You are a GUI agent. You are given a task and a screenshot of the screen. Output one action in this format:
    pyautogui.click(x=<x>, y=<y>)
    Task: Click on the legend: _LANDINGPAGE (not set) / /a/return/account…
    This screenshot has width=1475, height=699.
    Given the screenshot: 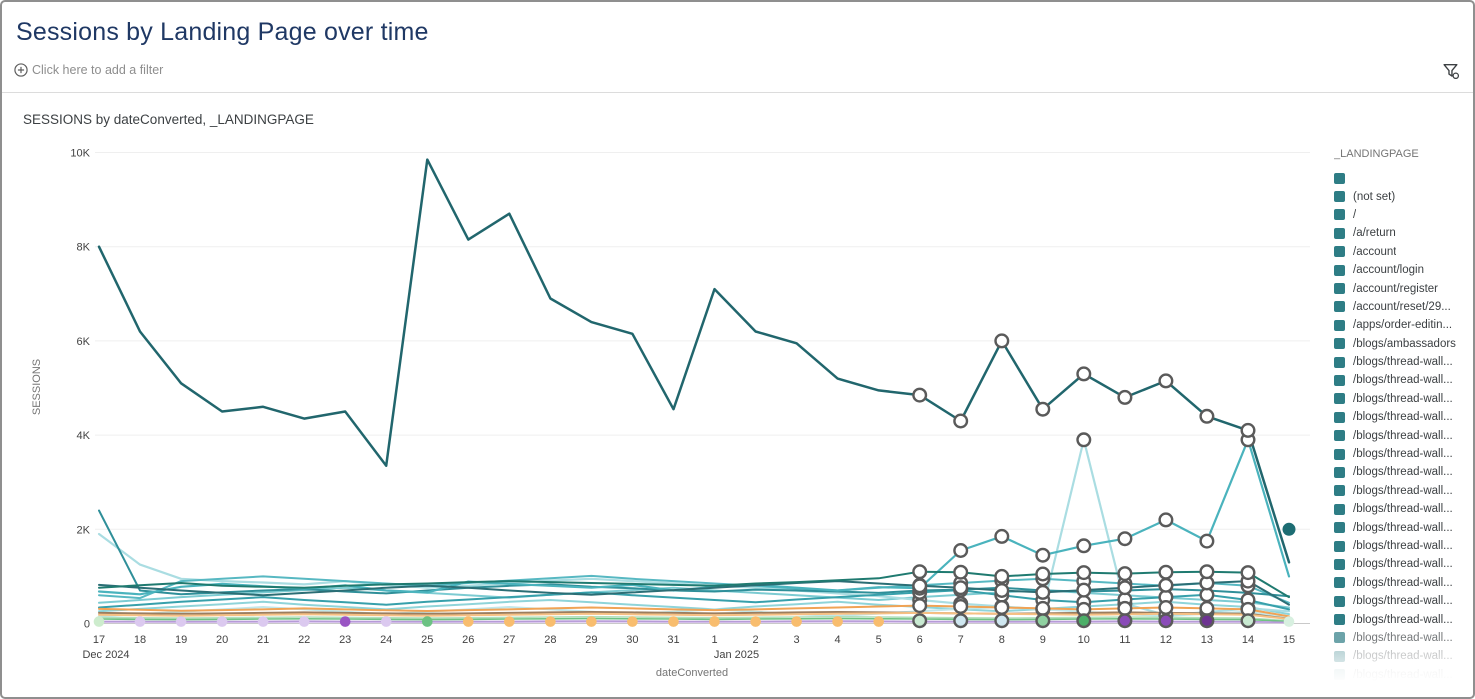 What is the action you would take?
    pyautogui.click(x=1403, y=418)
    